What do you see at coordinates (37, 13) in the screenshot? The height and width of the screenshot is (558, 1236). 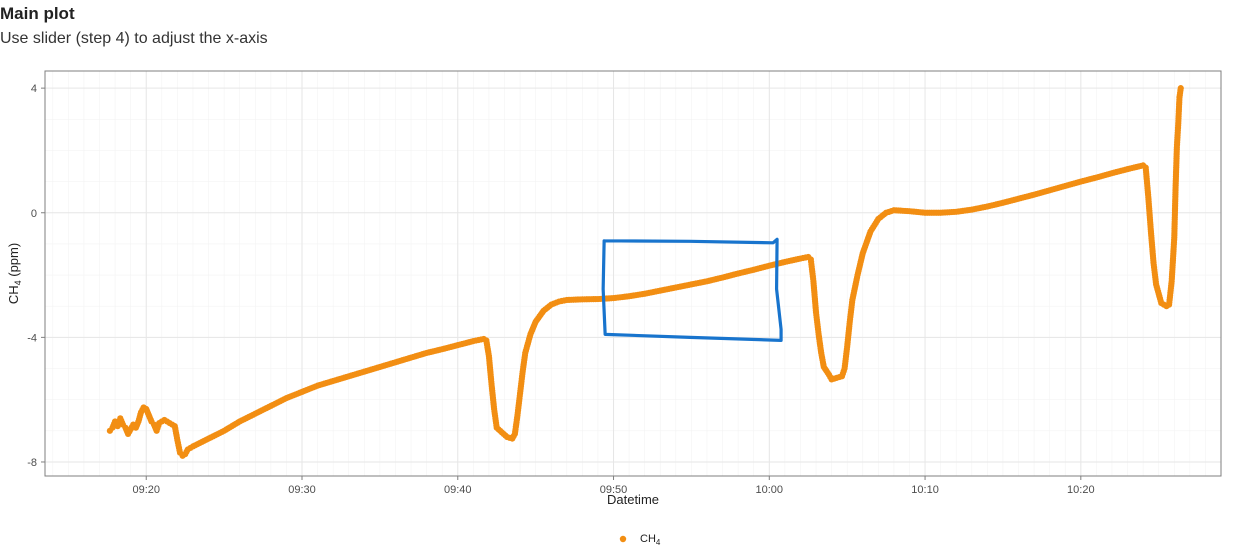 I see `page-title: Main plot` at bounding box center [37, 13].